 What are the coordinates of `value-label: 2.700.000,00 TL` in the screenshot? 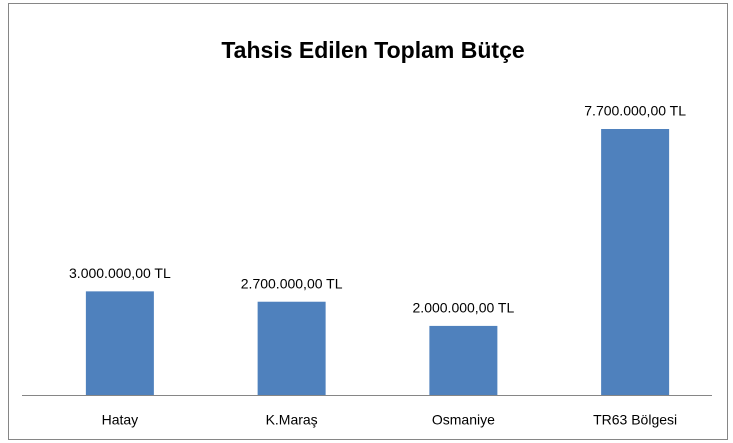 It's located at (292, 283).